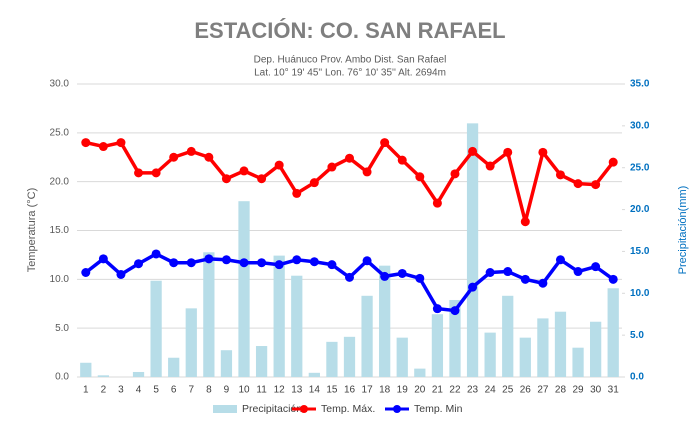 The height and width of the screenshot is (428, 695). I want to click on y2-tick-label: 35.0, so click(640, 84).